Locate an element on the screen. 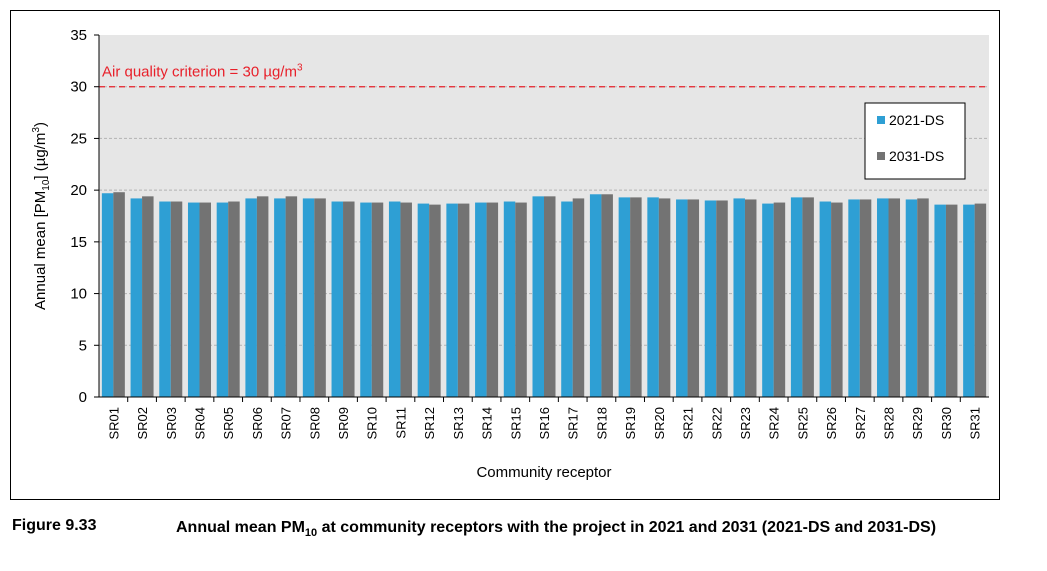 This screenshot has height=571, width=1047. legend-box is located at coordinates (915, 141).